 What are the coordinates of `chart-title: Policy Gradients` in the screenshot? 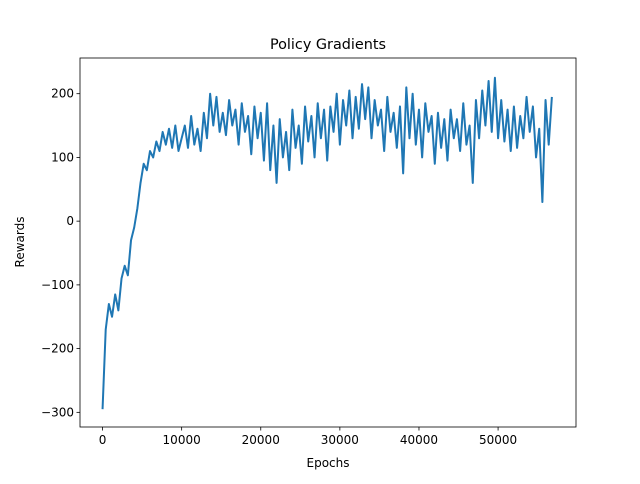 It's located at (328, 45).